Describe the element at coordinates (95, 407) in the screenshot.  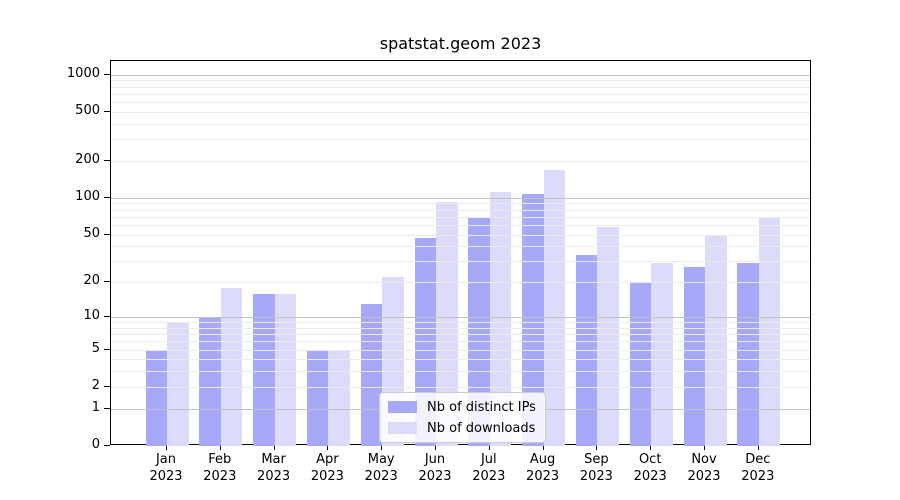
I see `y-tick-label: 1` at that location.